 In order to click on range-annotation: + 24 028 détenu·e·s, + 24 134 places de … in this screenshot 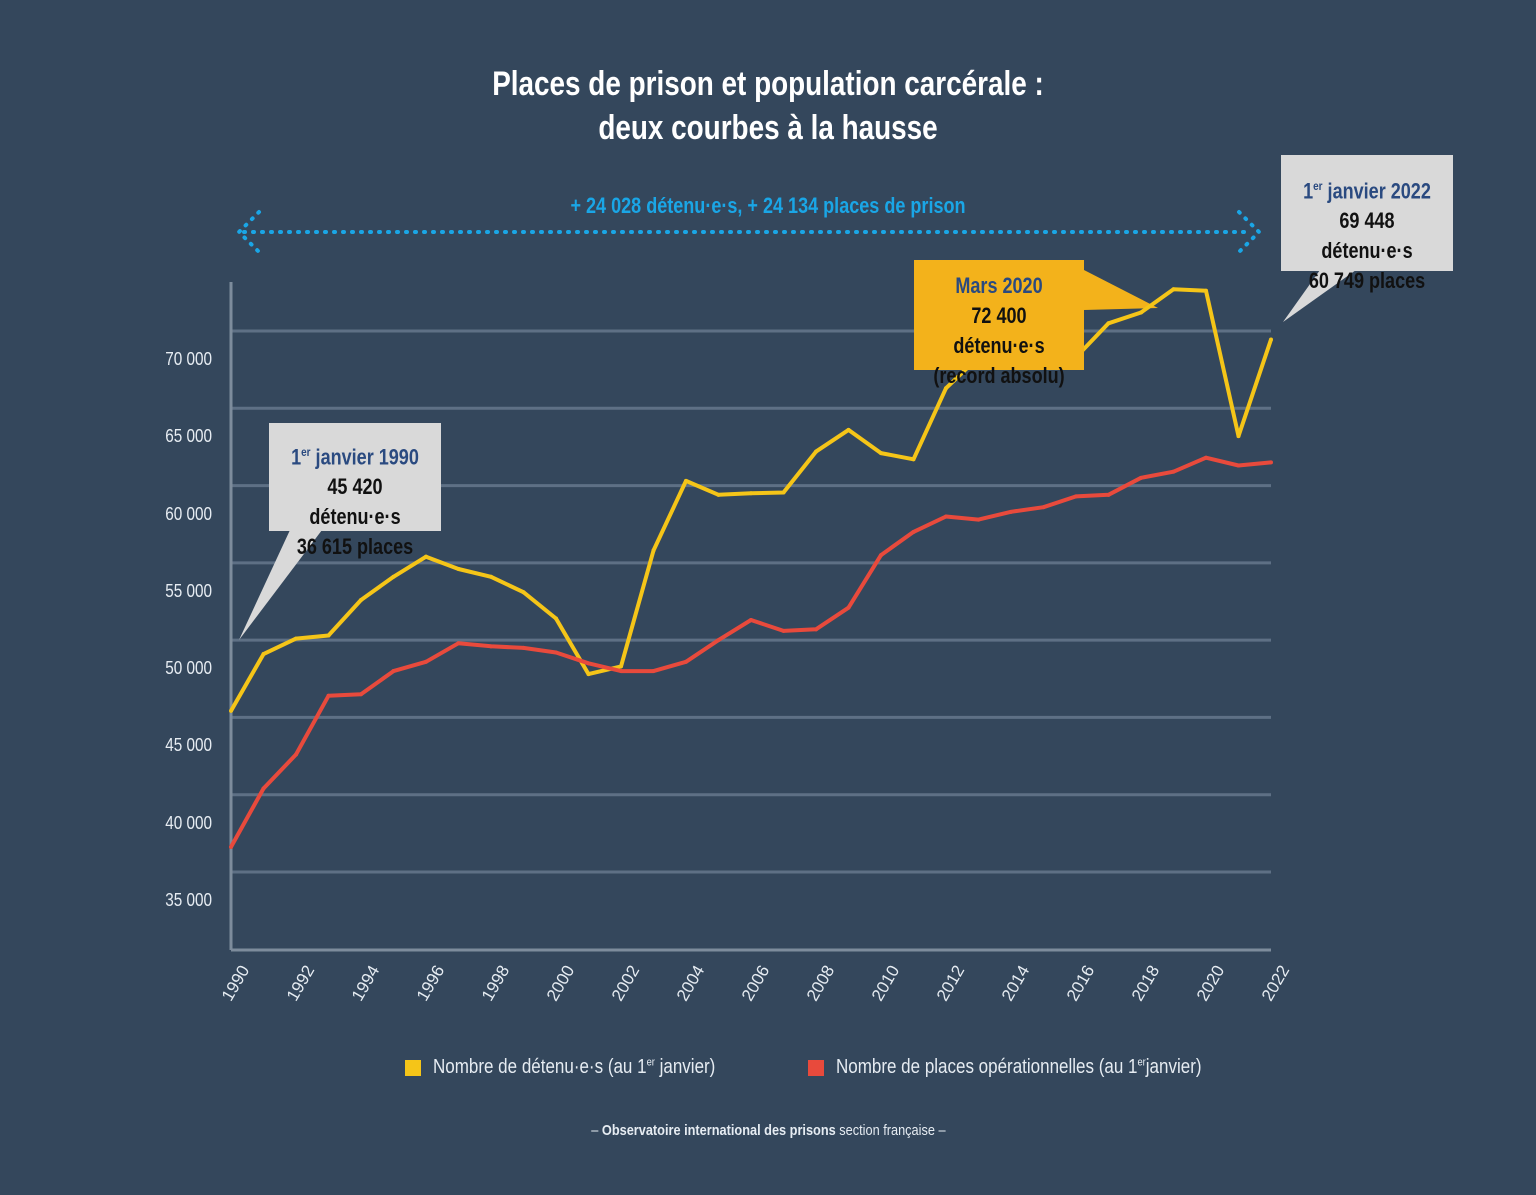, I will do `click(768, 205)`.